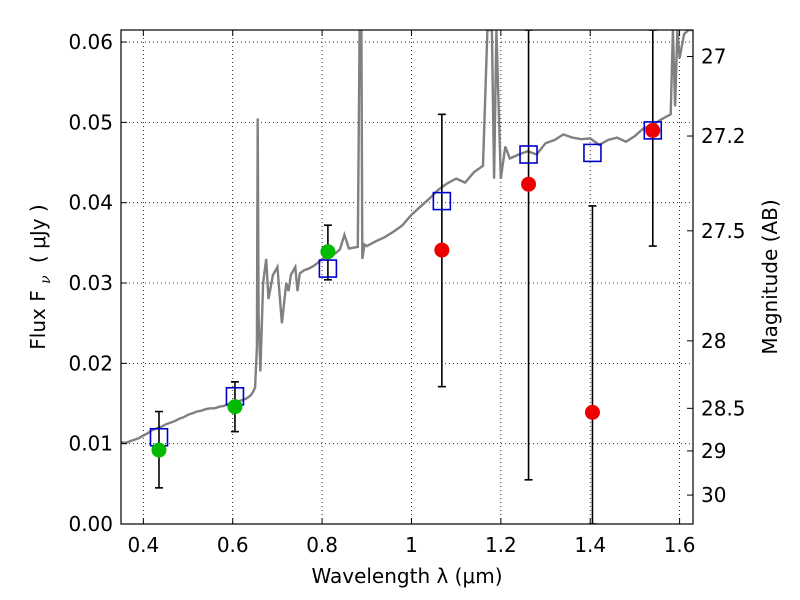 The image size is (800, 600). Describe the element at coordinates (770, 276) in the screenshot. I see `right-axis-label: Magnitude (AB)` at that location.